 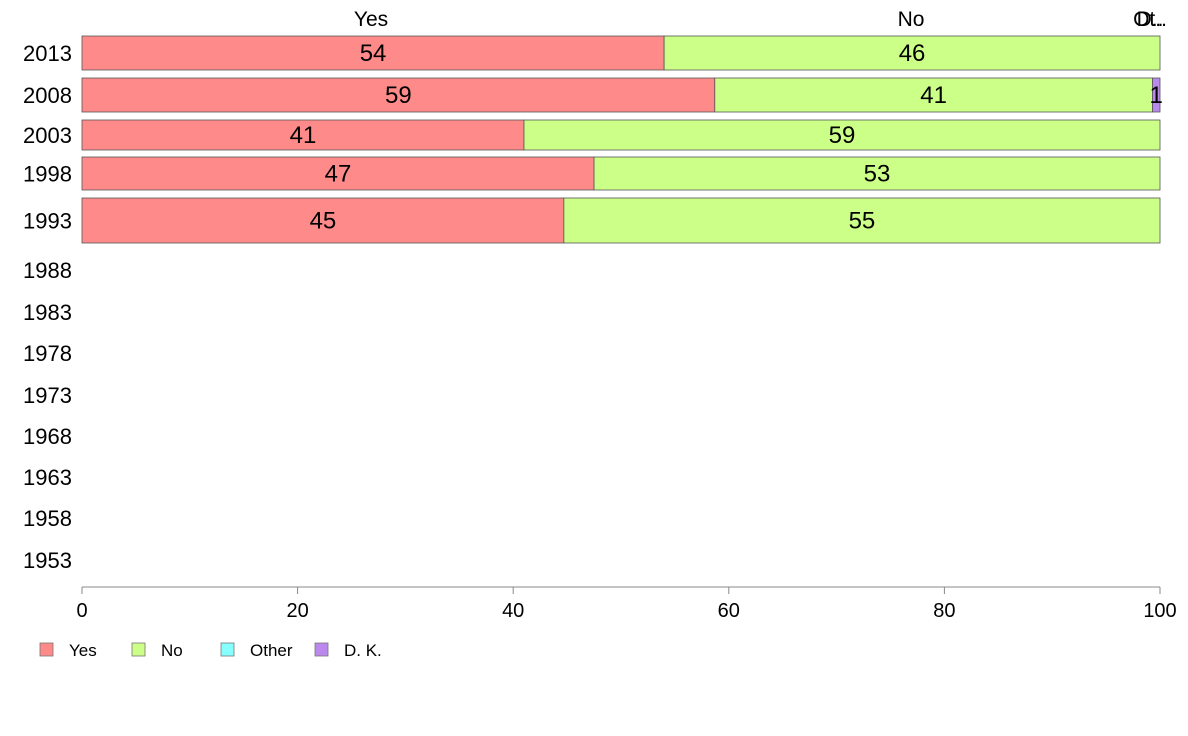 I want to click on data-label-2008-dk: 1, so click(x=1156, y=95).